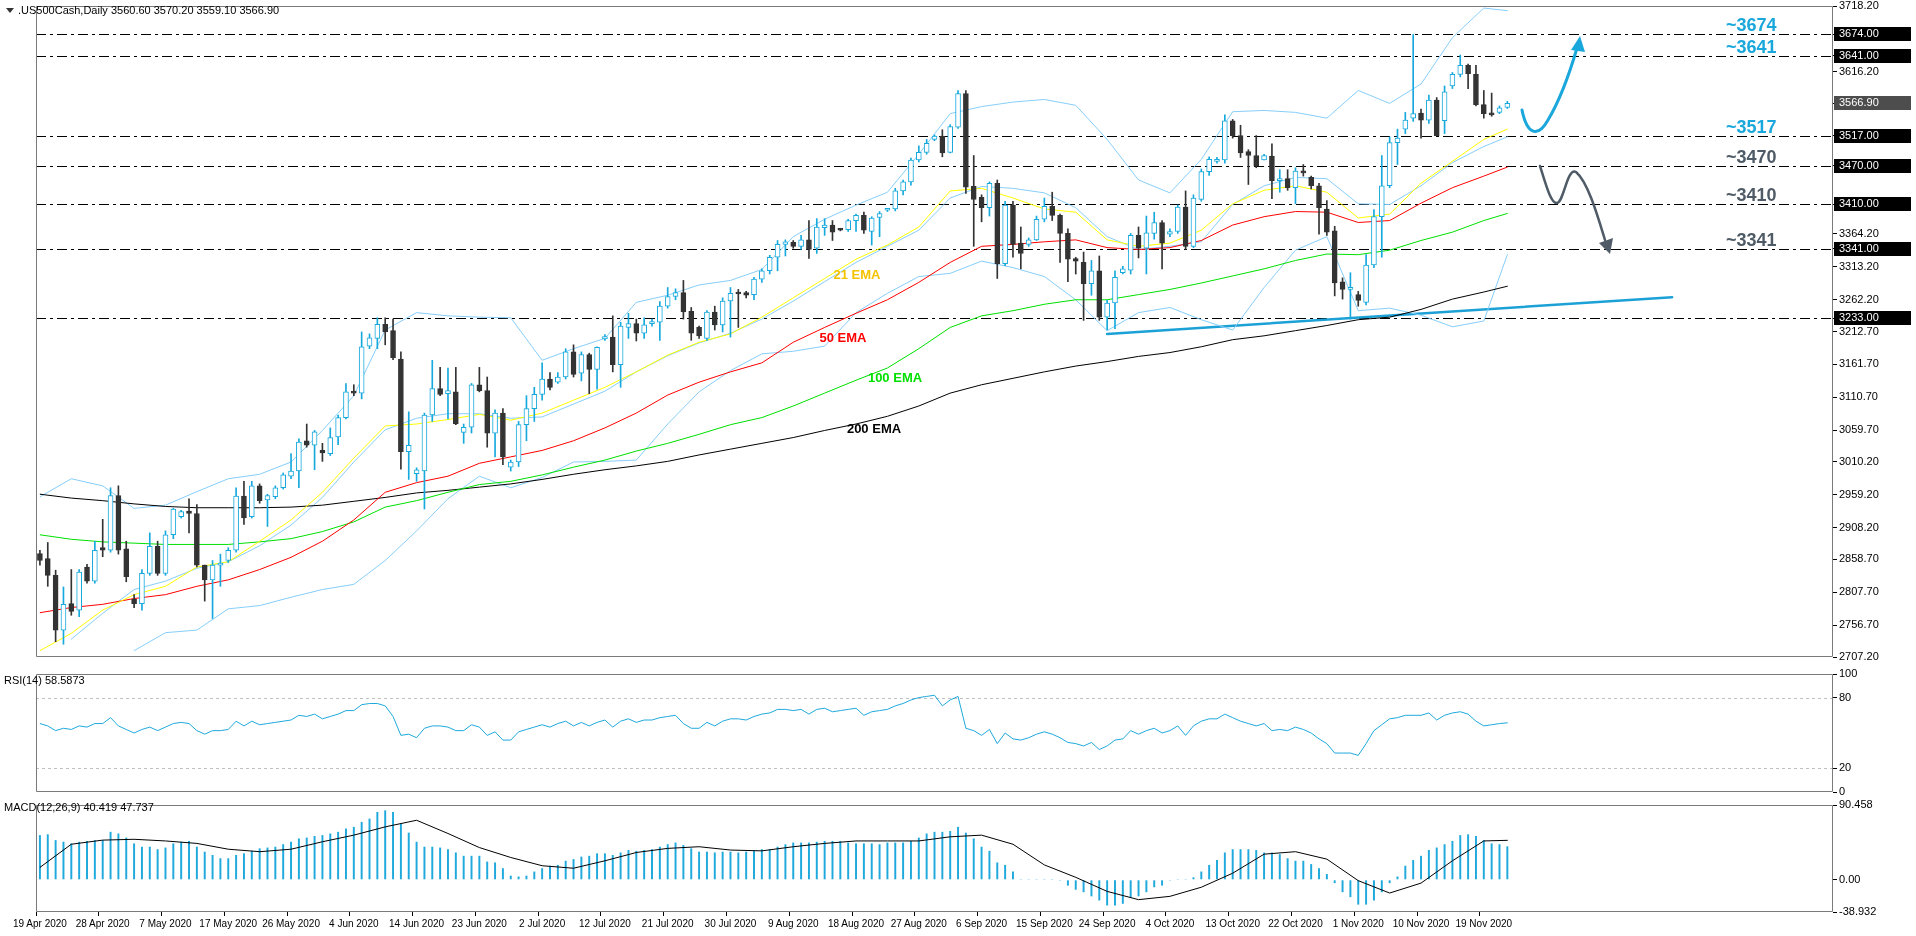 This screenshot has width=1916, height=936. What do you see at coordinates (793, 923) in the screenshot?
I see `x-tick-label: 9 Aug 2020` at bounding box center [793, 923].